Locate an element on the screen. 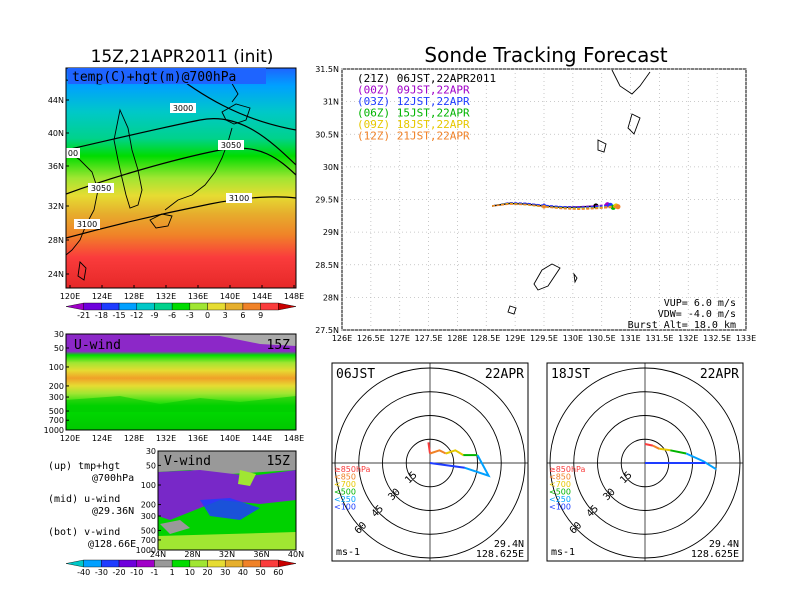  colorbar-label: 30 is located at coordinates (225, 572).